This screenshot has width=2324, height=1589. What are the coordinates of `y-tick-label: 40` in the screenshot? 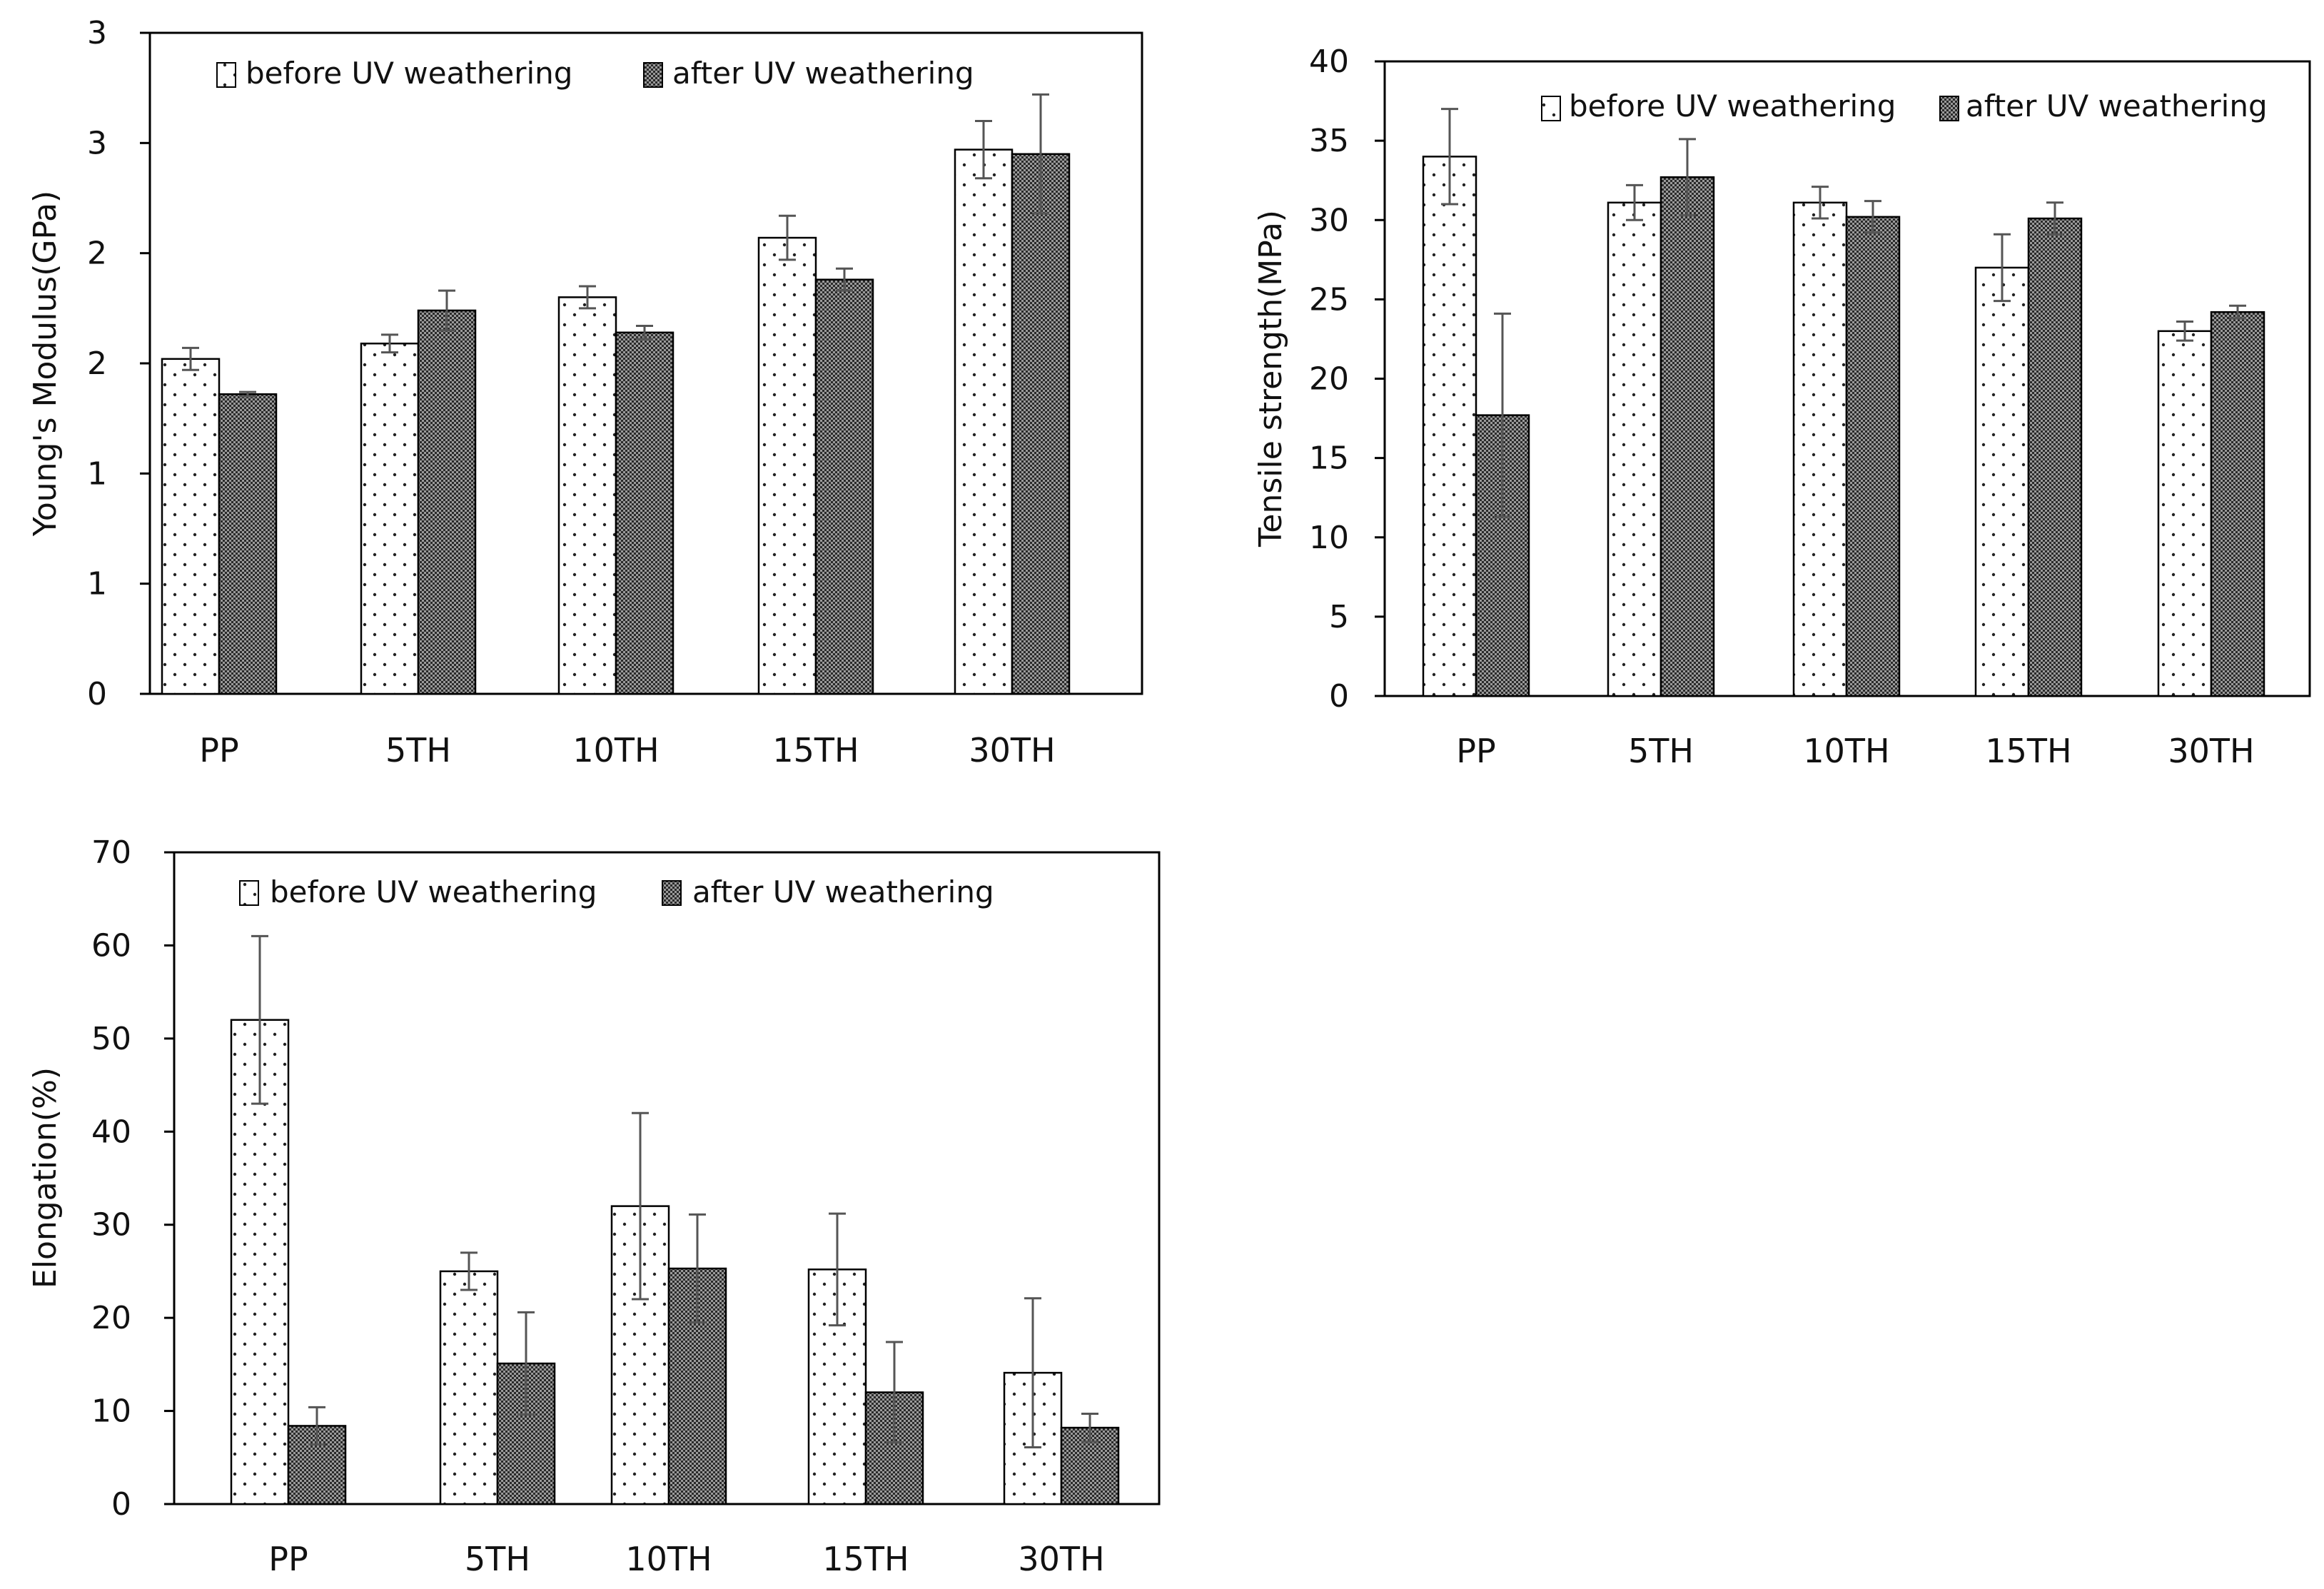 It's located at (1329, 62).